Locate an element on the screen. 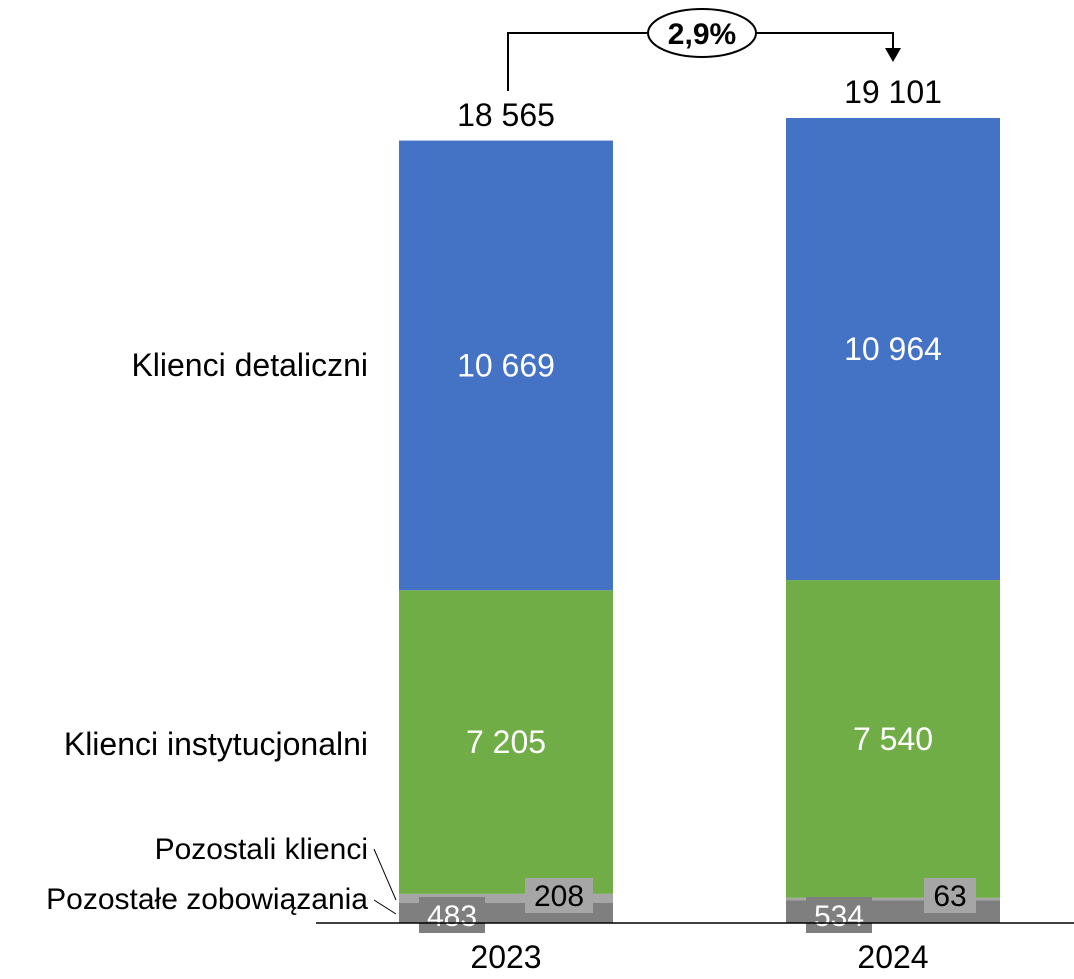 The width and height of the screenshot is (1074, 979). bar-klienci-instytucjonalni-2023 is located at coordinates (506, 742).